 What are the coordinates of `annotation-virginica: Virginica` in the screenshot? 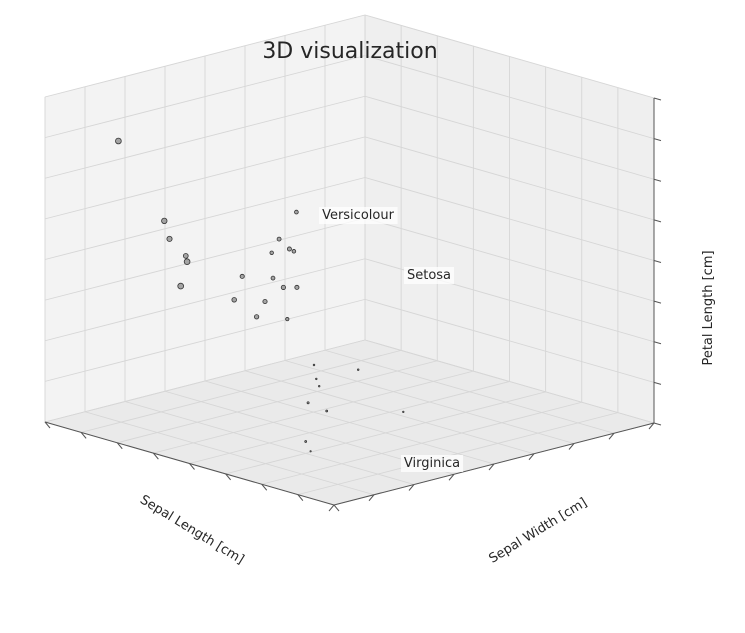 It's located at (432, 463).